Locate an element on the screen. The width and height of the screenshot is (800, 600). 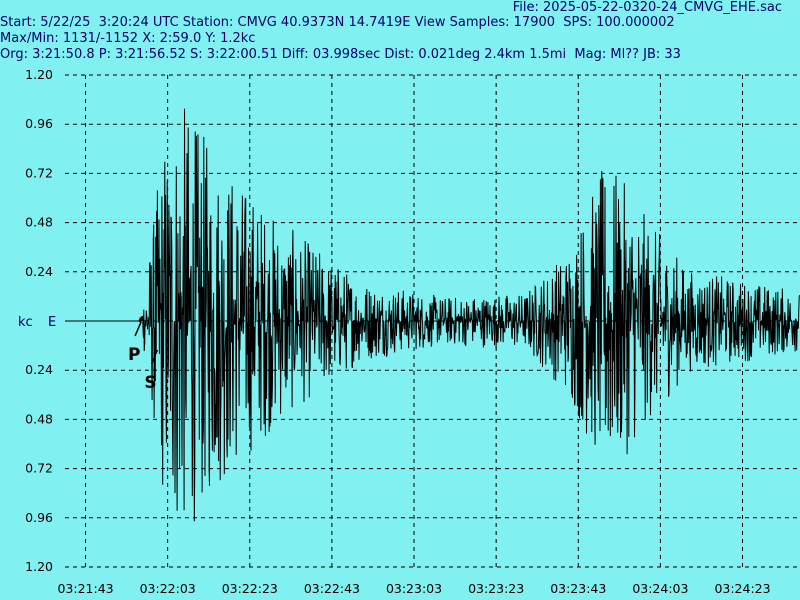
channel-label: E is located at coordinates (52, 322).